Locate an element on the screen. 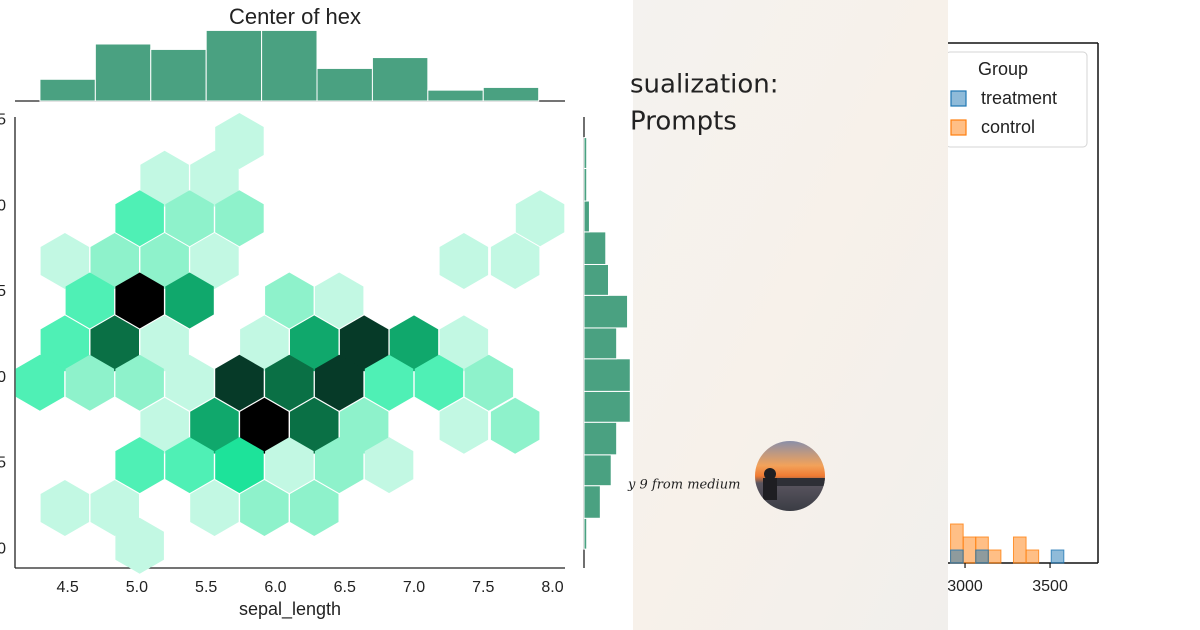  y-tick-label: 3.0 is located at coordinates (3, 377).